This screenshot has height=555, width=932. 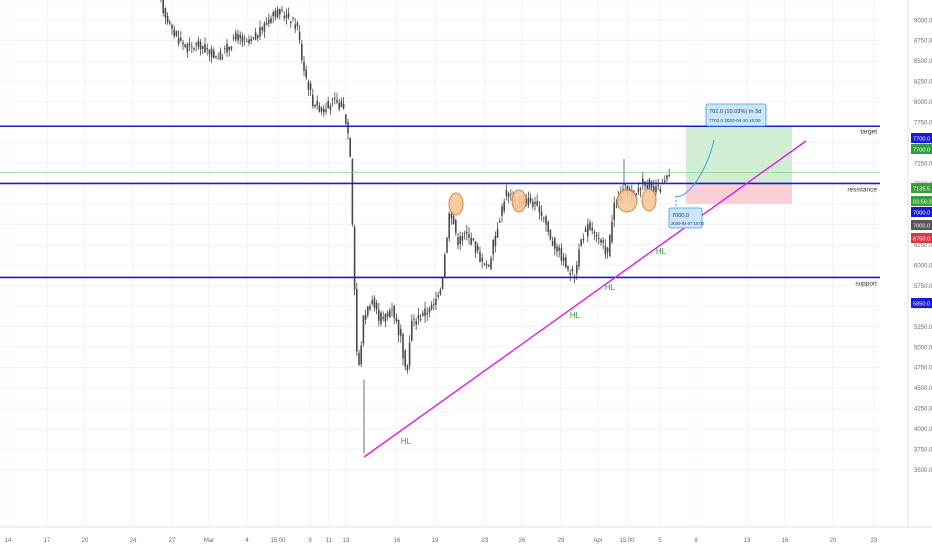 I want to click on price-tag-text-stop: 6750.0, so click(x=921, y=239).